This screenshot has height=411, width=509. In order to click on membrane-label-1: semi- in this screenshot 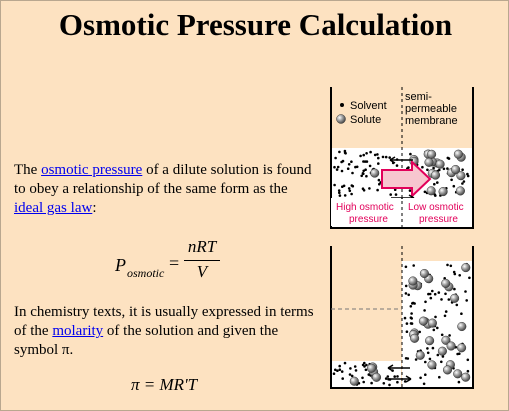, I will do `click(418, 97)`.